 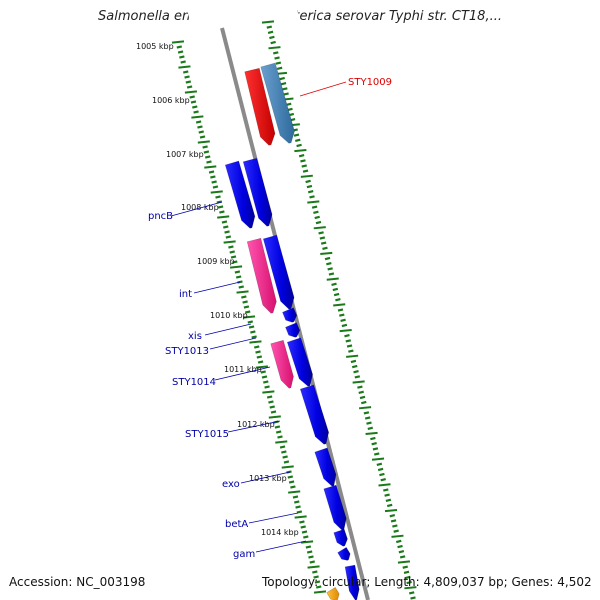 I want to click on kbp-label: 1005 kbp, so click(x=155, y=46).